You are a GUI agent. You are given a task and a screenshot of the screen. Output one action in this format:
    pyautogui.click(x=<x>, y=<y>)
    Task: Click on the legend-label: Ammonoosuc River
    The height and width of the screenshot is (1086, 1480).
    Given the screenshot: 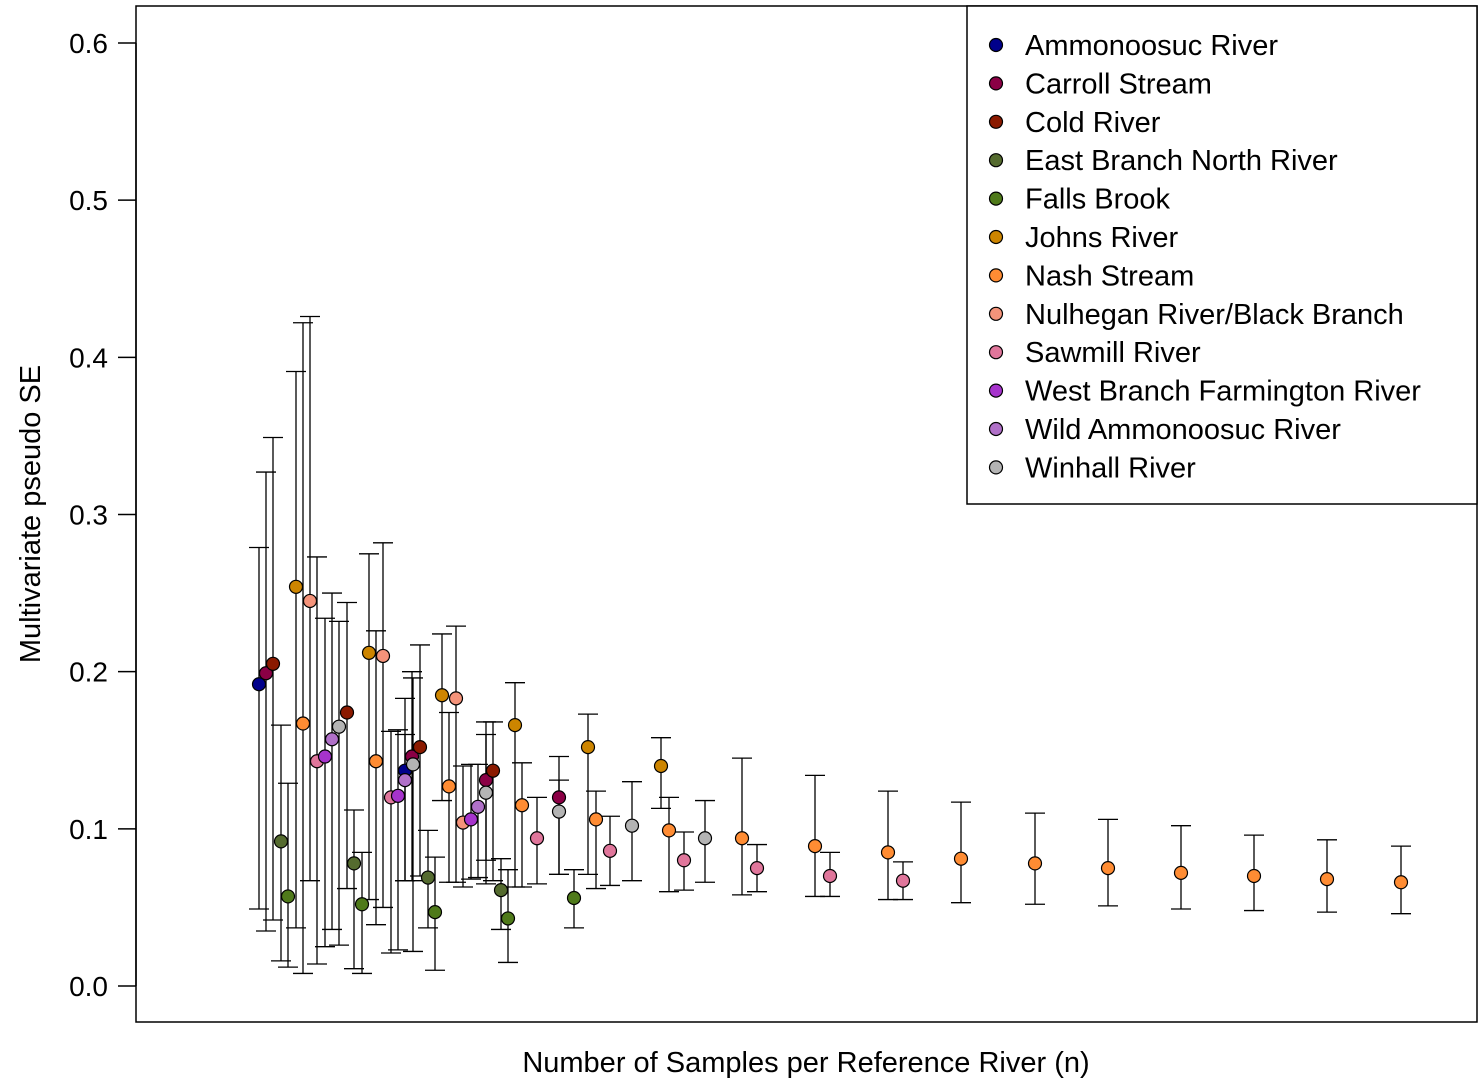 What is the action you would take?
    pyautogui.click(x=1151, y=46)
    